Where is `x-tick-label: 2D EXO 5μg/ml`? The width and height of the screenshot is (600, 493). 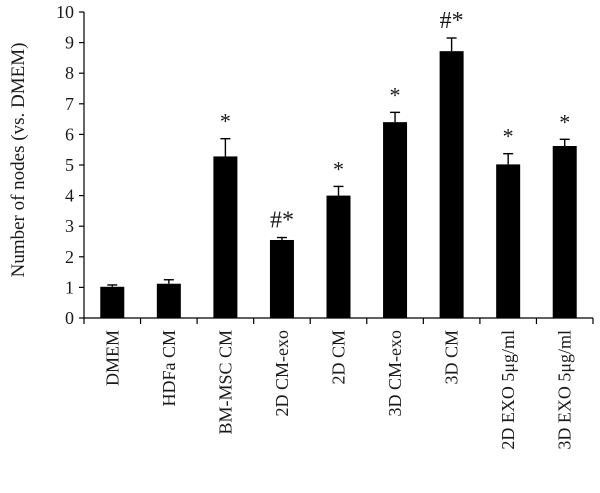
x-tick-label: 2D EXO 5μg/ml is located at coordinates (508, 390).